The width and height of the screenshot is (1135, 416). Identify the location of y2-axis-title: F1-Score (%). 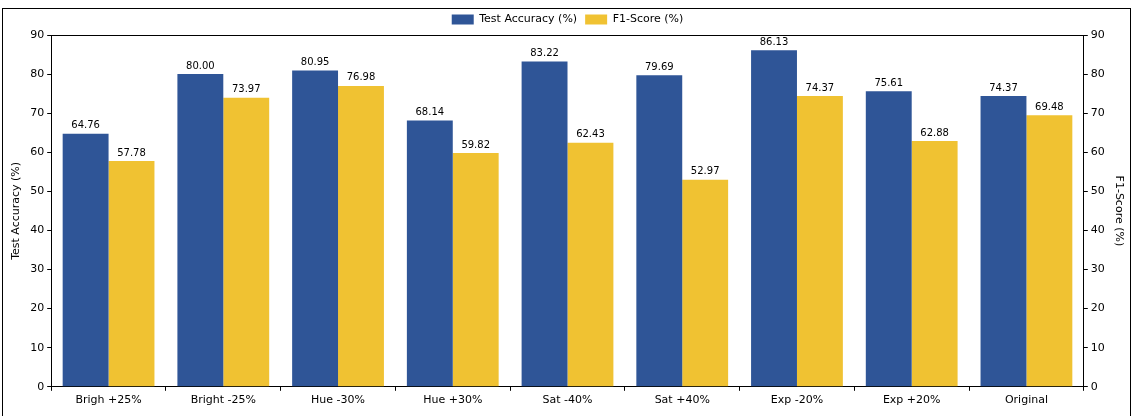
(1119, 211).